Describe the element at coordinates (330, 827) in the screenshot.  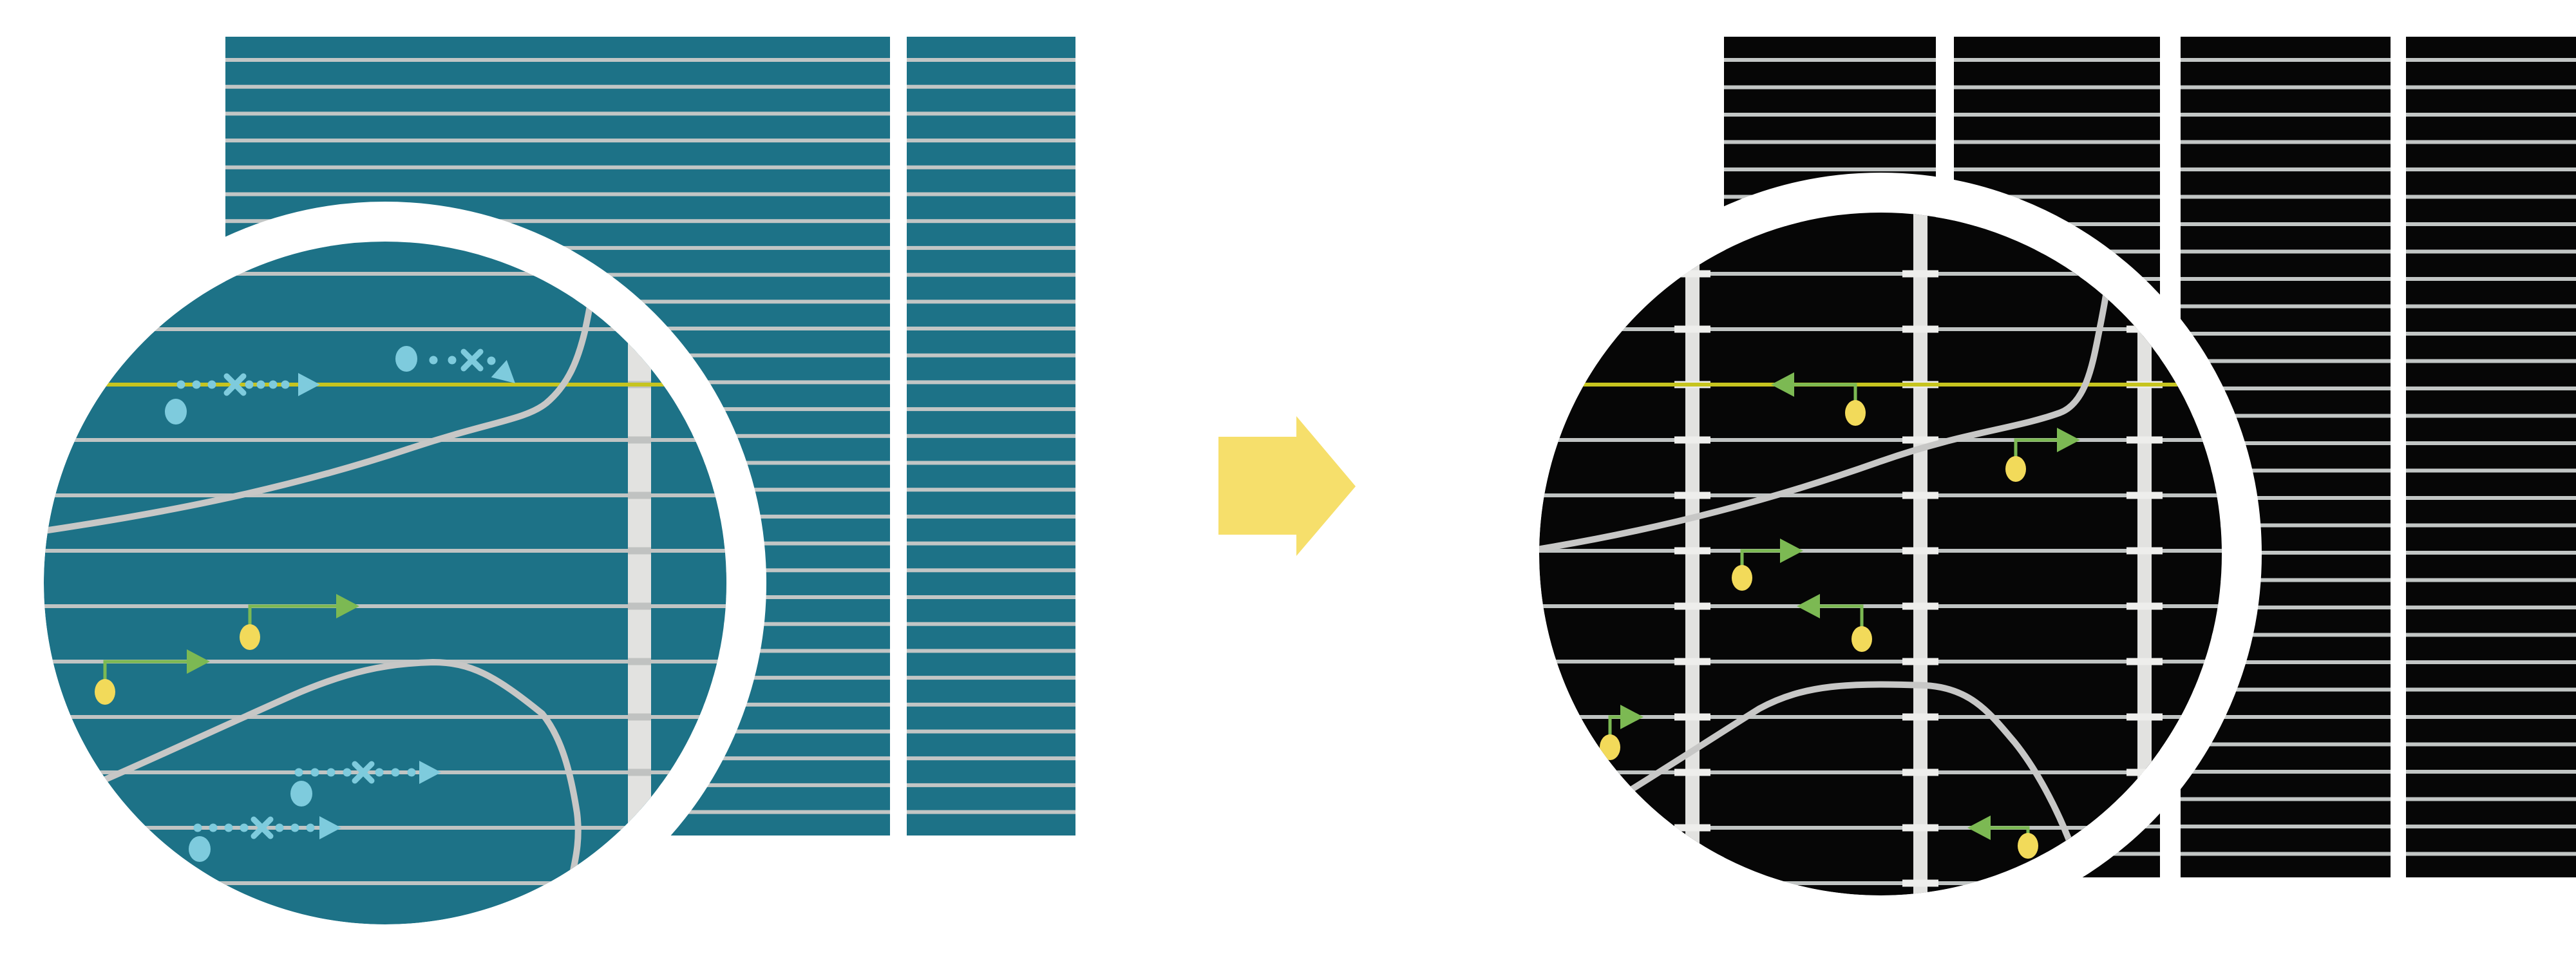
I see `trail-arrowhead-icon` at that location.